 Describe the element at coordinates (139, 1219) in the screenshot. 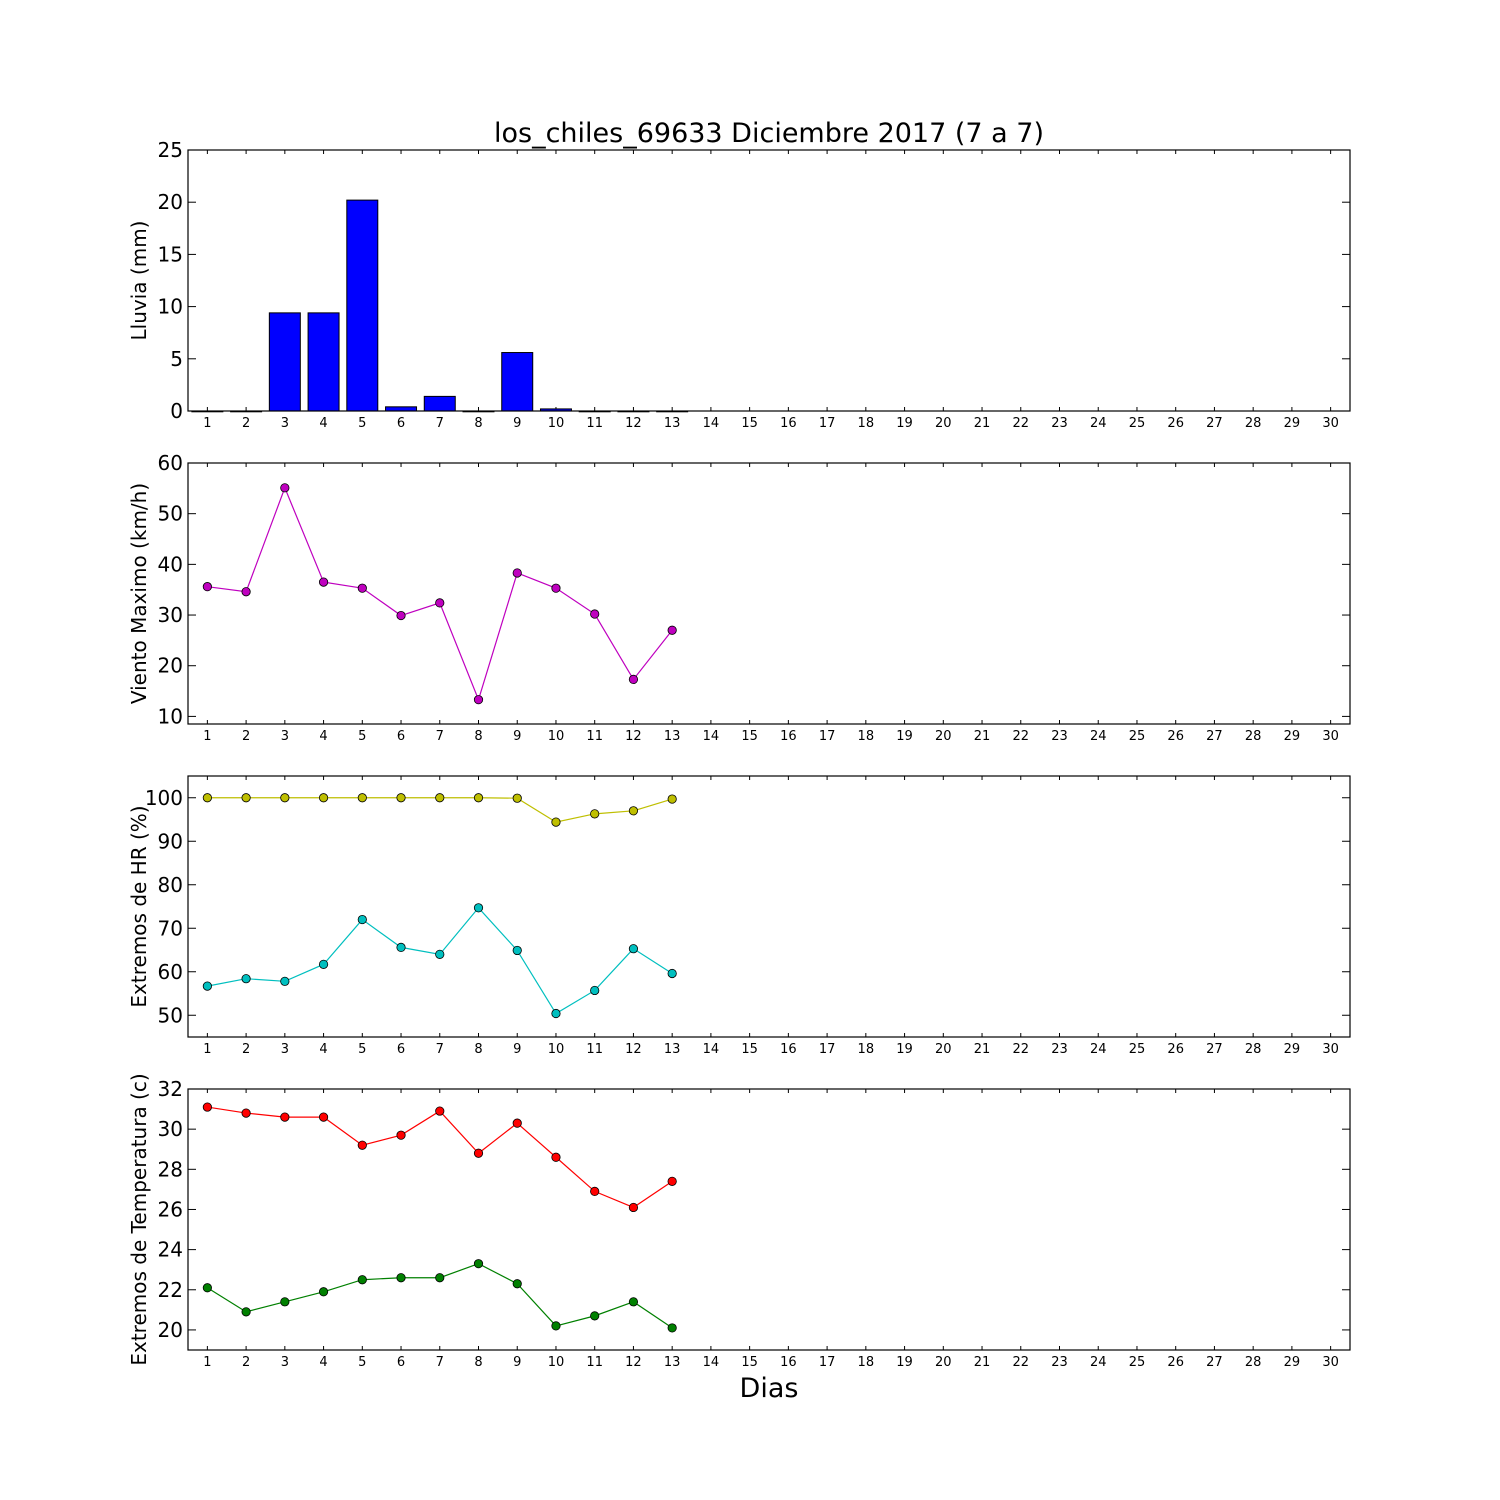

I see `y-axis-label: Extremos de Temperatura (c)` at that location.